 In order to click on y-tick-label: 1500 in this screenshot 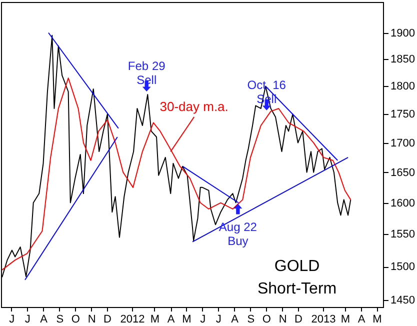, I will do `click(402, 267)`.